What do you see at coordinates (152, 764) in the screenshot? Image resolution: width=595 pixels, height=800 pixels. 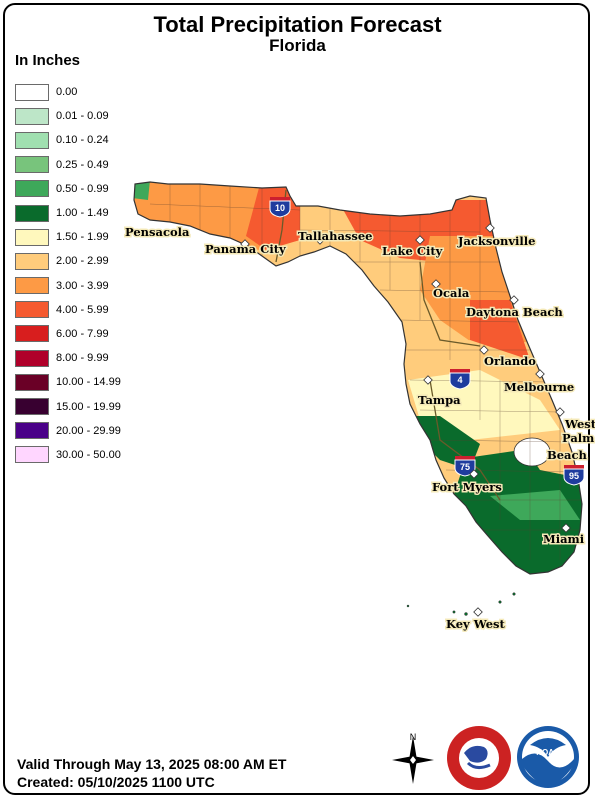 I see `valid-through-text: Valid Through May 13, 2025 08:00 AM ET` at bounding box center [152, 764].